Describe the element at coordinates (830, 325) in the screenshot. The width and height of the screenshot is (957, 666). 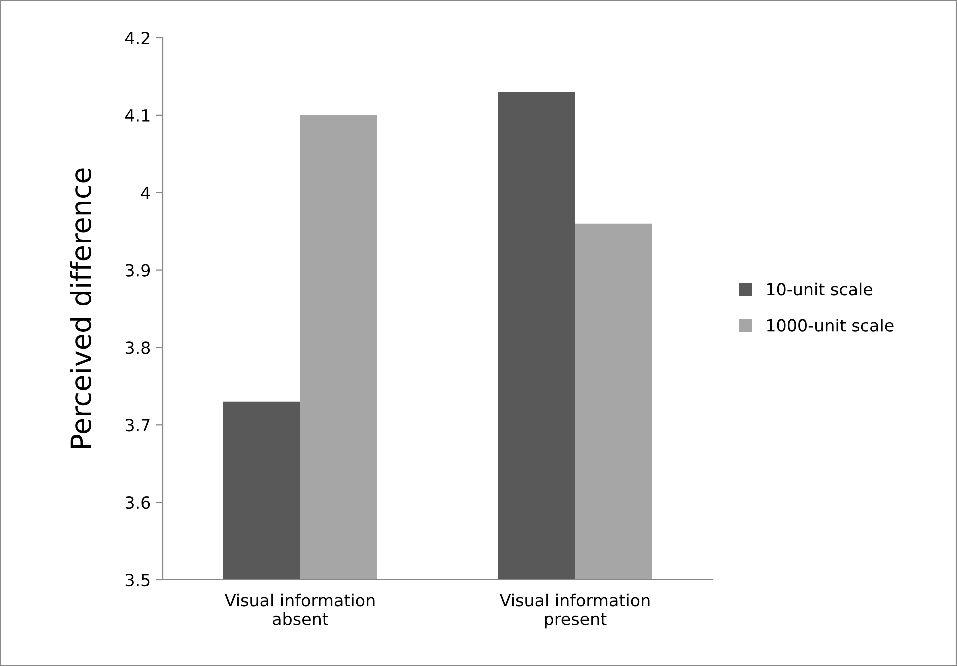
I see `legend-label: 1000-unit scale` at that location.